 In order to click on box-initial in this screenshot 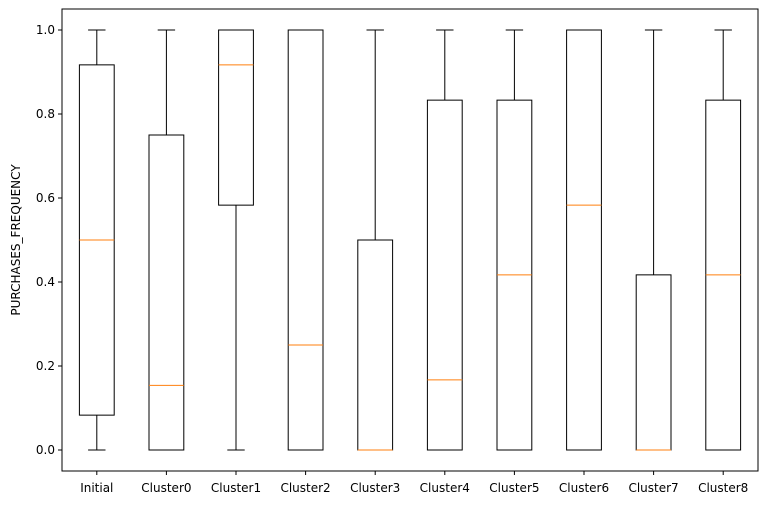, I will do `click(96, 240)`.